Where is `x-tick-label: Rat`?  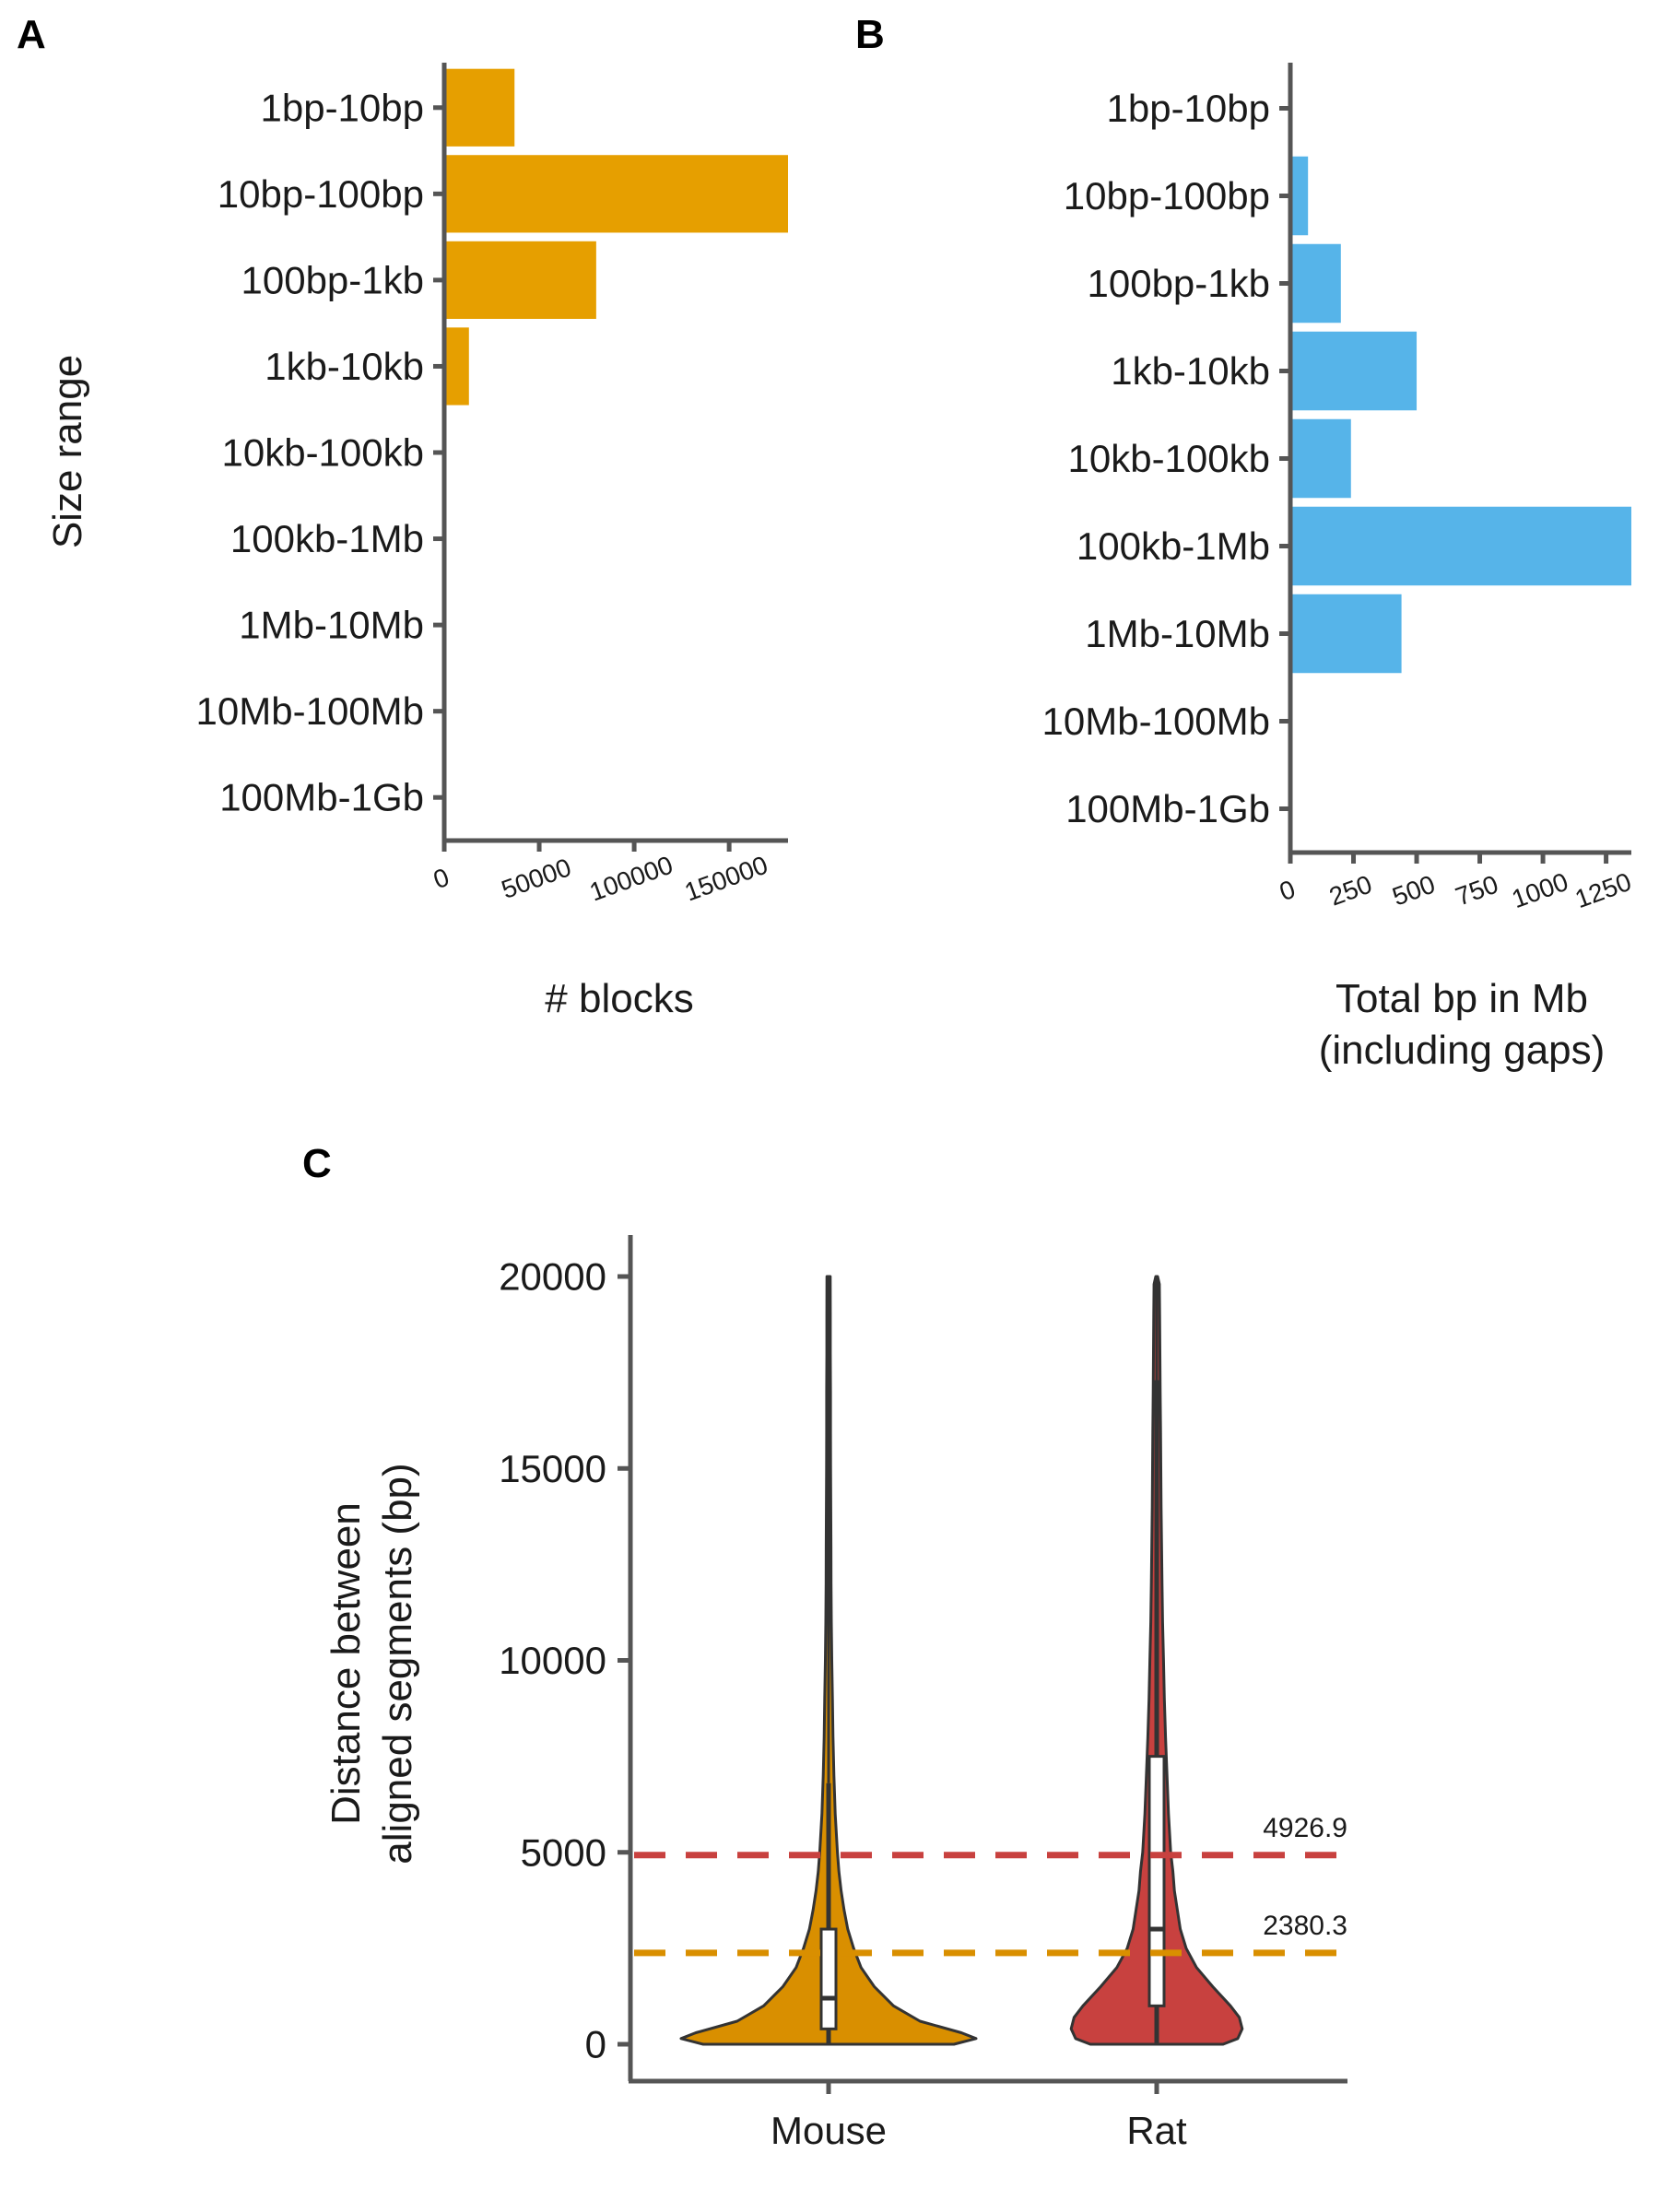
x-tick-label: Rat is located at coordinates (1156, 2130).